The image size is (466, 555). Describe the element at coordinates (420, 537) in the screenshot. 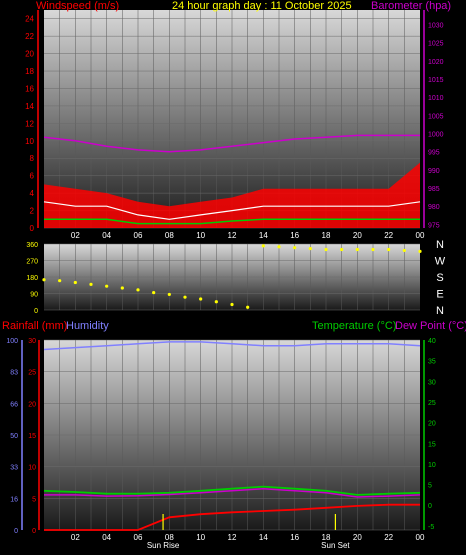

I see `x-tick-label: 00` at that location.